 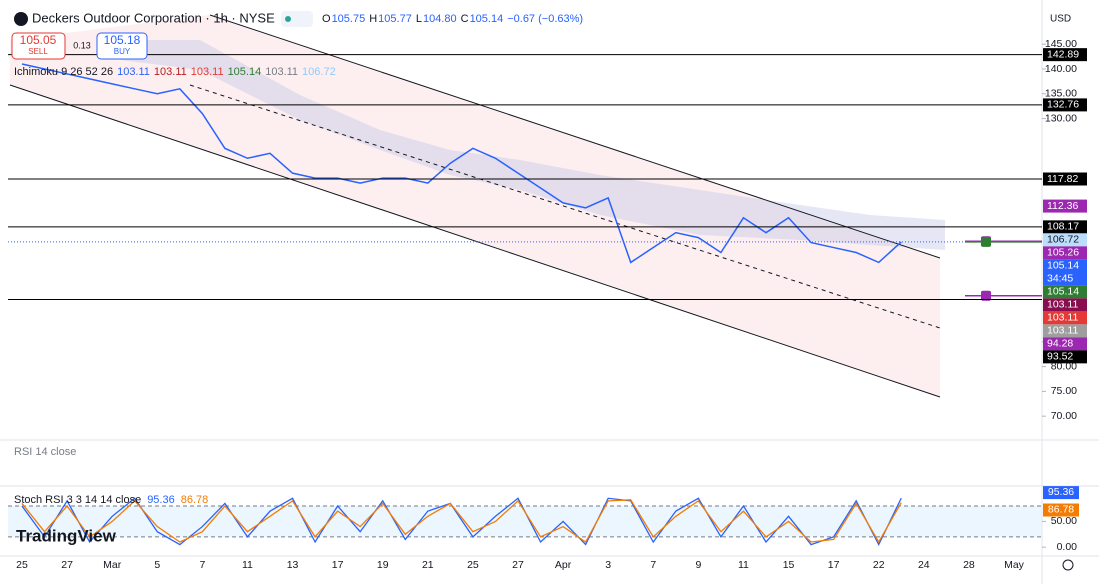 I want to click on ohlc-key: H, so click(x=373, y=19).